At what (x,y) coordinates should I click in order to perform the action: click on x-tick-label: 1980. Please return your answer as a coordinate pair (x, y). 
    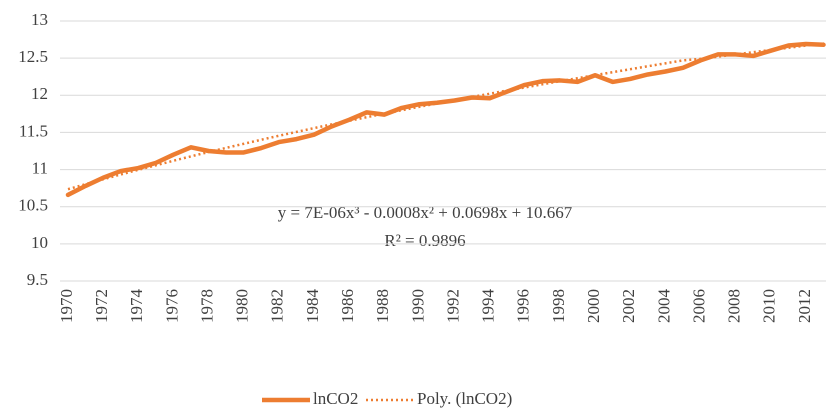
    Looking at the image, I should click on (242, 306).